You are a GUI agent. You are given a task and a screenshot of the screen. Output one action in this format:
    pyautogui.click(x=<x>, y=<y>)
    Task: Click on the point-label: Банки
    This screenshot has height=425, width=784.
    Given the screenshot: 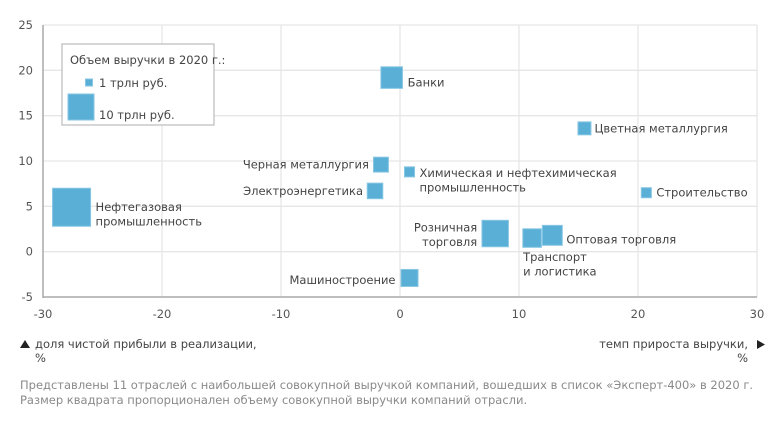 What is the action you would take?
    pyautogui.click(x=426, y=83)
    